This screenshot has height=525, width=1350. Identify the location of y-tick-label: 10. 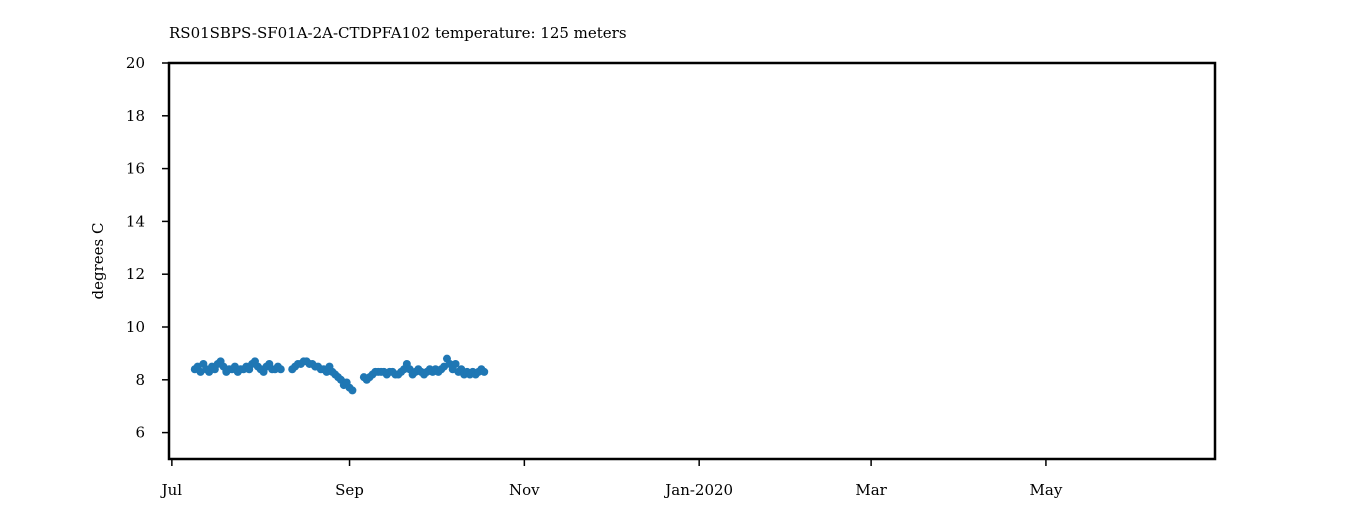
(135, 327).